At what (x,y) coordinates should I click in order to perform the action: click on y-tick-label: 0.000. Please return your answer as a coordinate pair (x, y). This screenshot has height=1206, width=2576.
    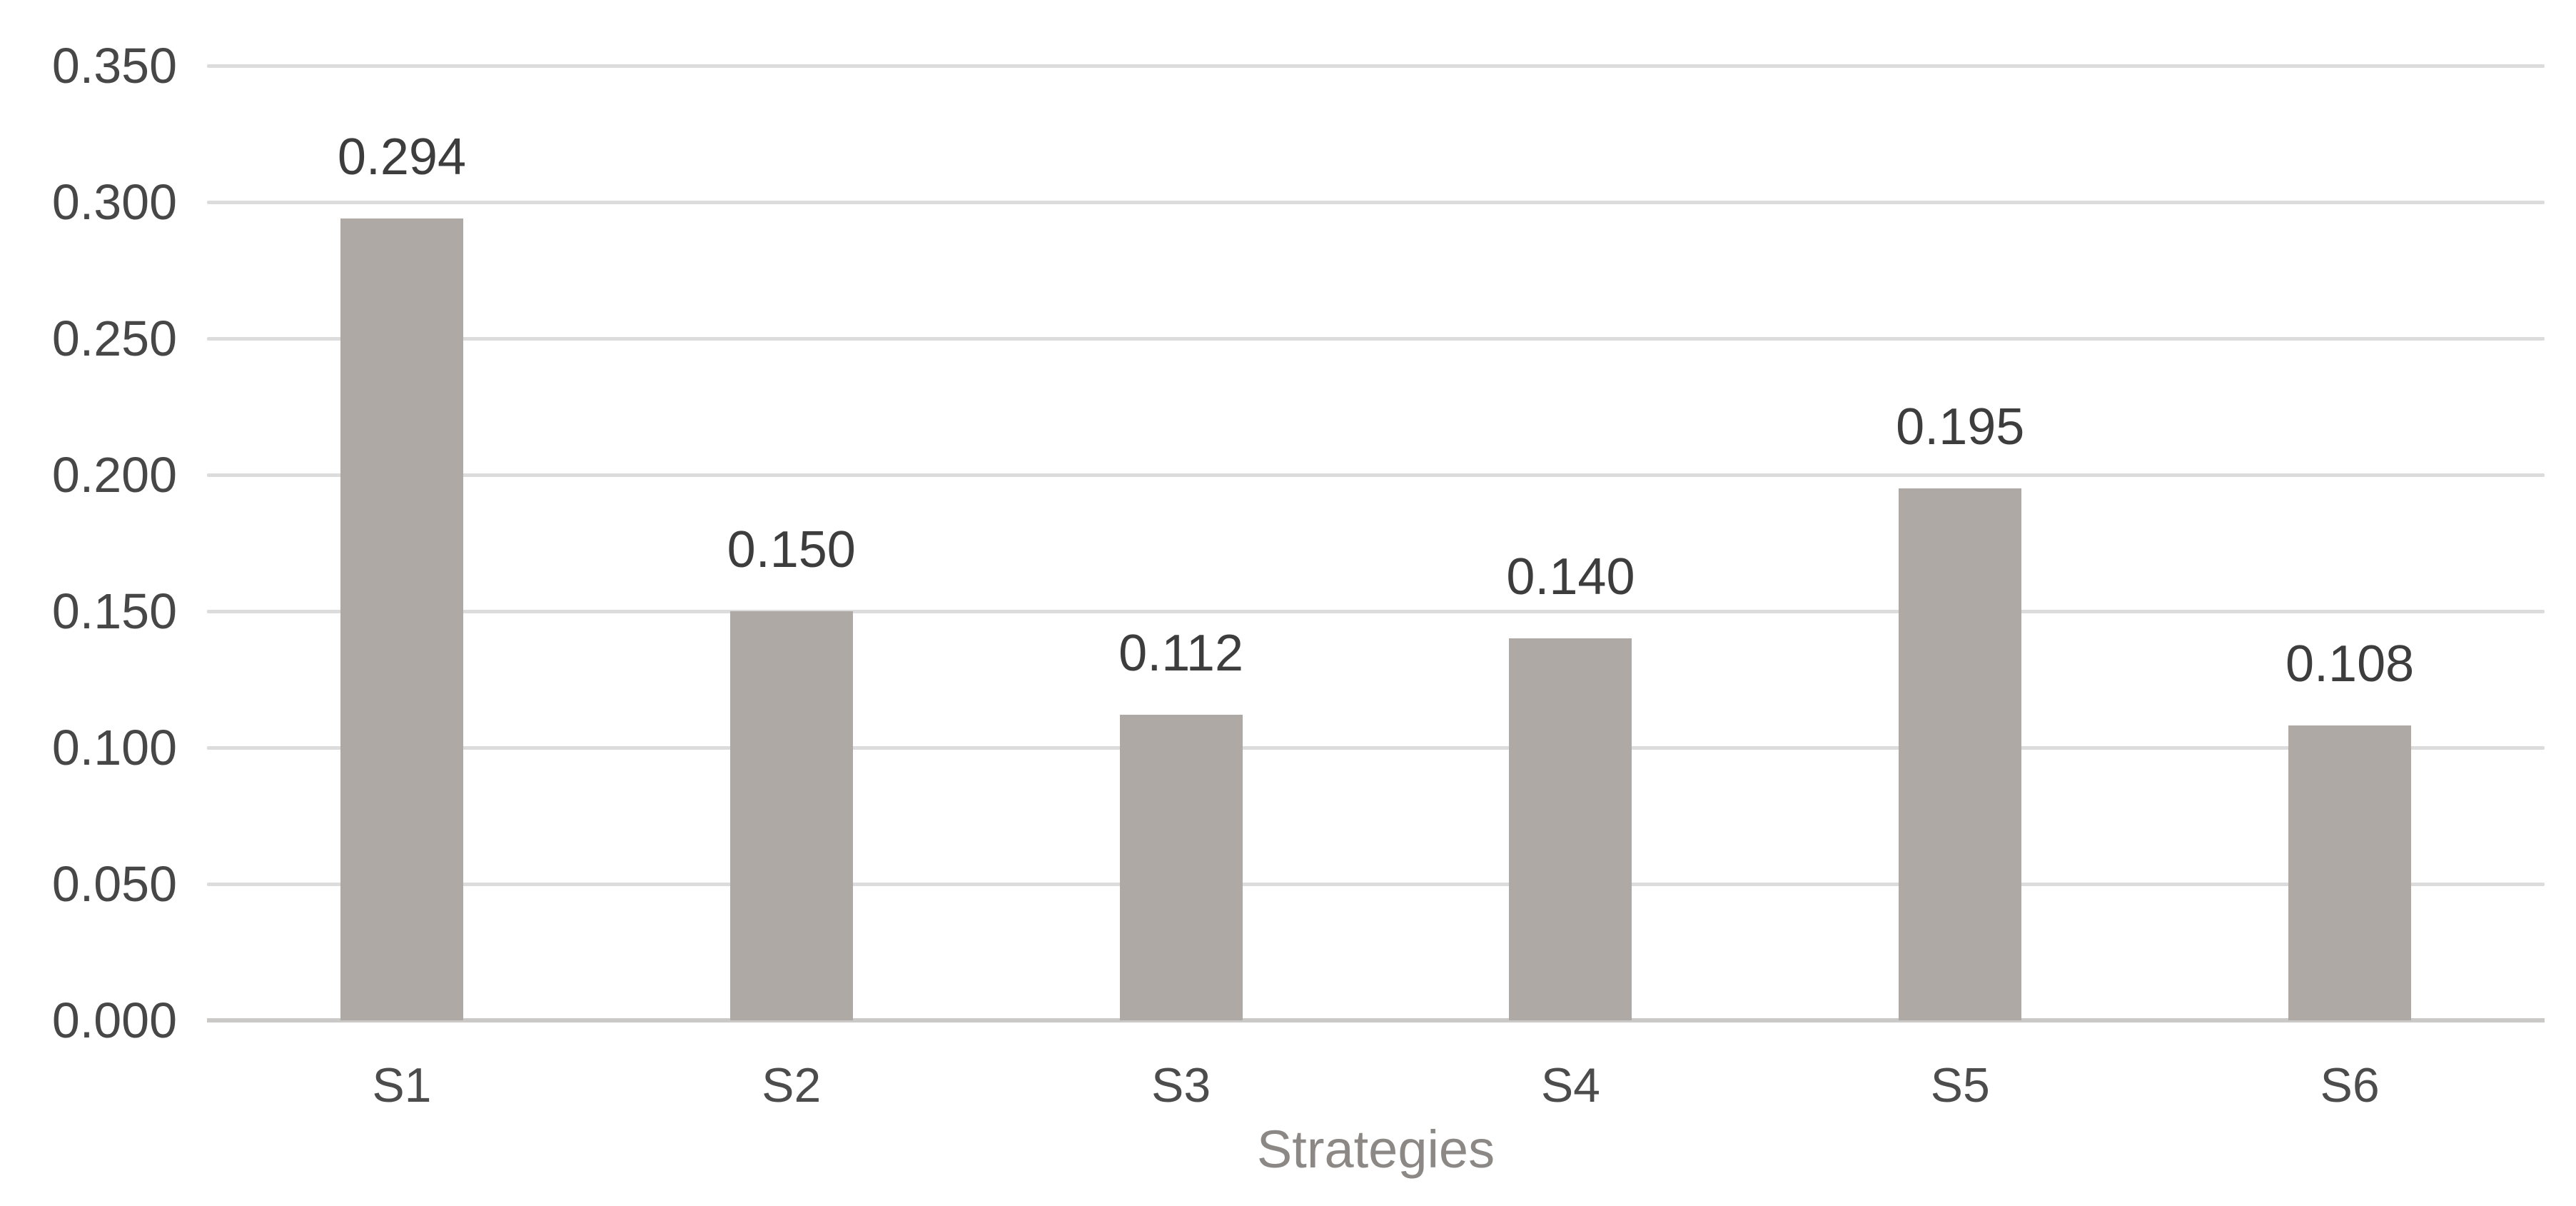
    Looking at the image, I should click on (114, 1021).